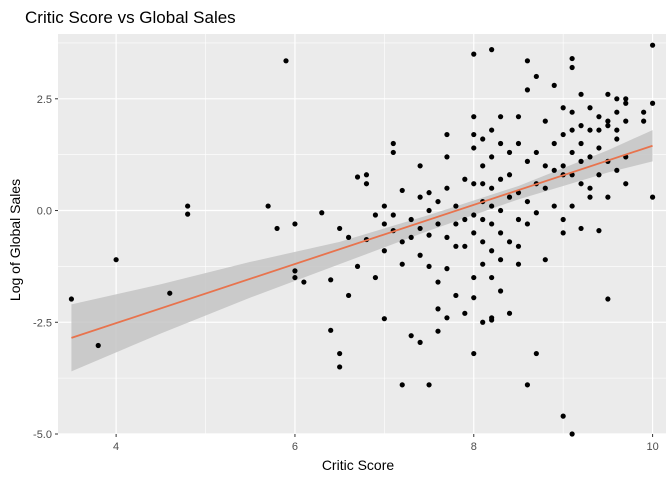 This screenshot has width=672, height=480. I want to click on x-tick-label: 4, so click(116, 447).